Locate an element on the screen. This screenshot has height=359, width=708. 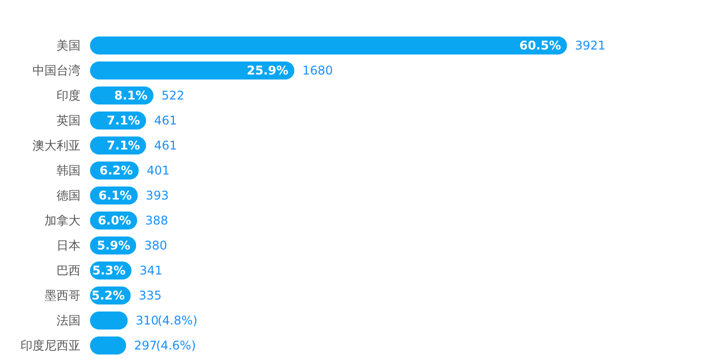
annotation: 6.0% is located at coordinates (115, 221).